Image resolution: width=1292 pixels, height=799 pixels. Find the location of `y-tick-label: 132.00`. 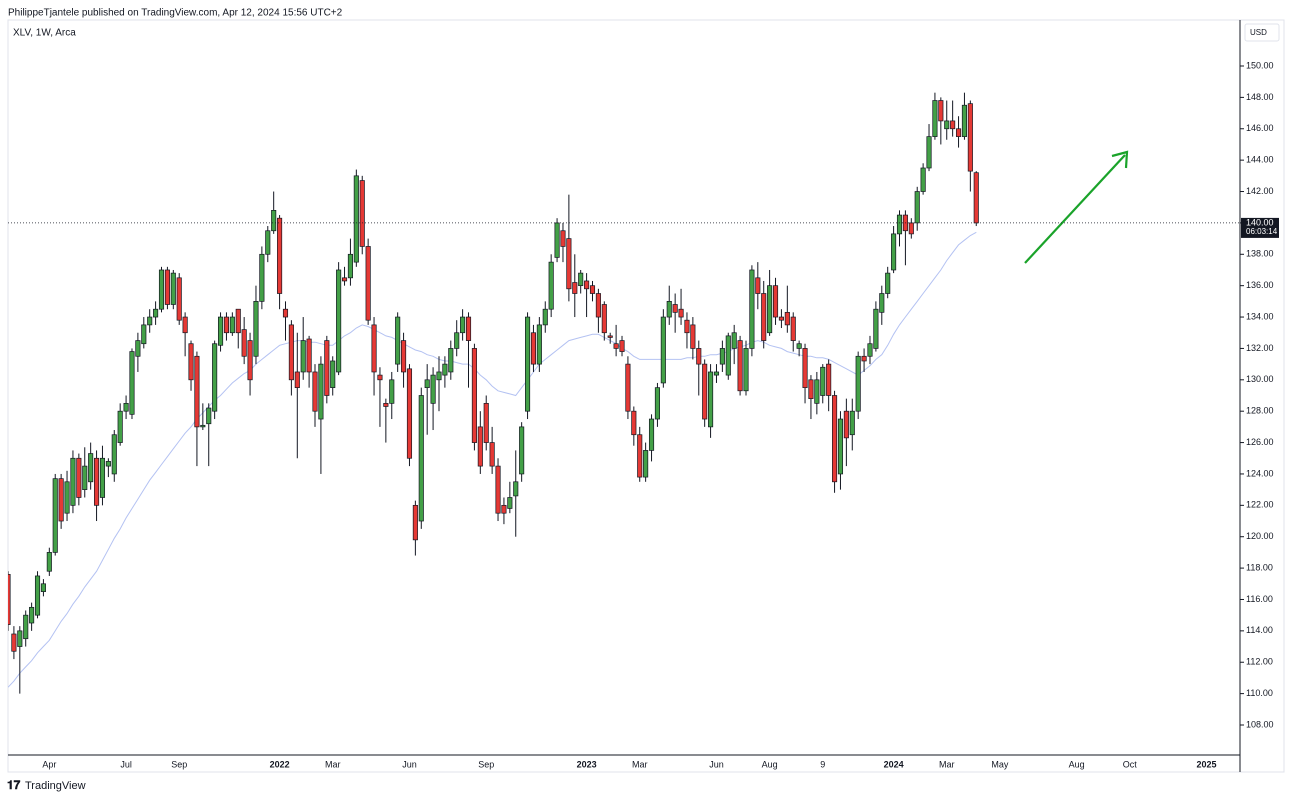

y-tick-label: 132.00 is located at coordinates (1260, 348).